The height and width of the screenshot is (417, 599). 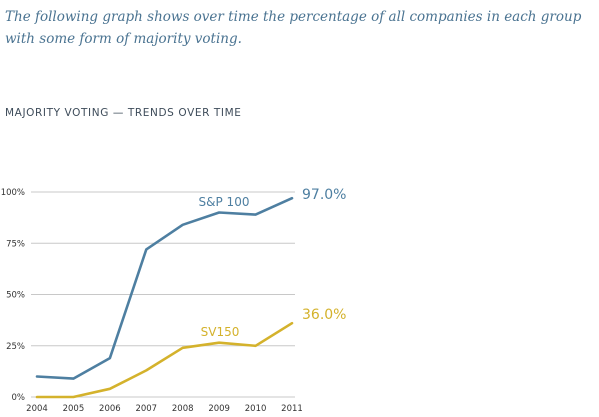 I want to click on y-tick-label: 0%, so click(x=19, y=398).